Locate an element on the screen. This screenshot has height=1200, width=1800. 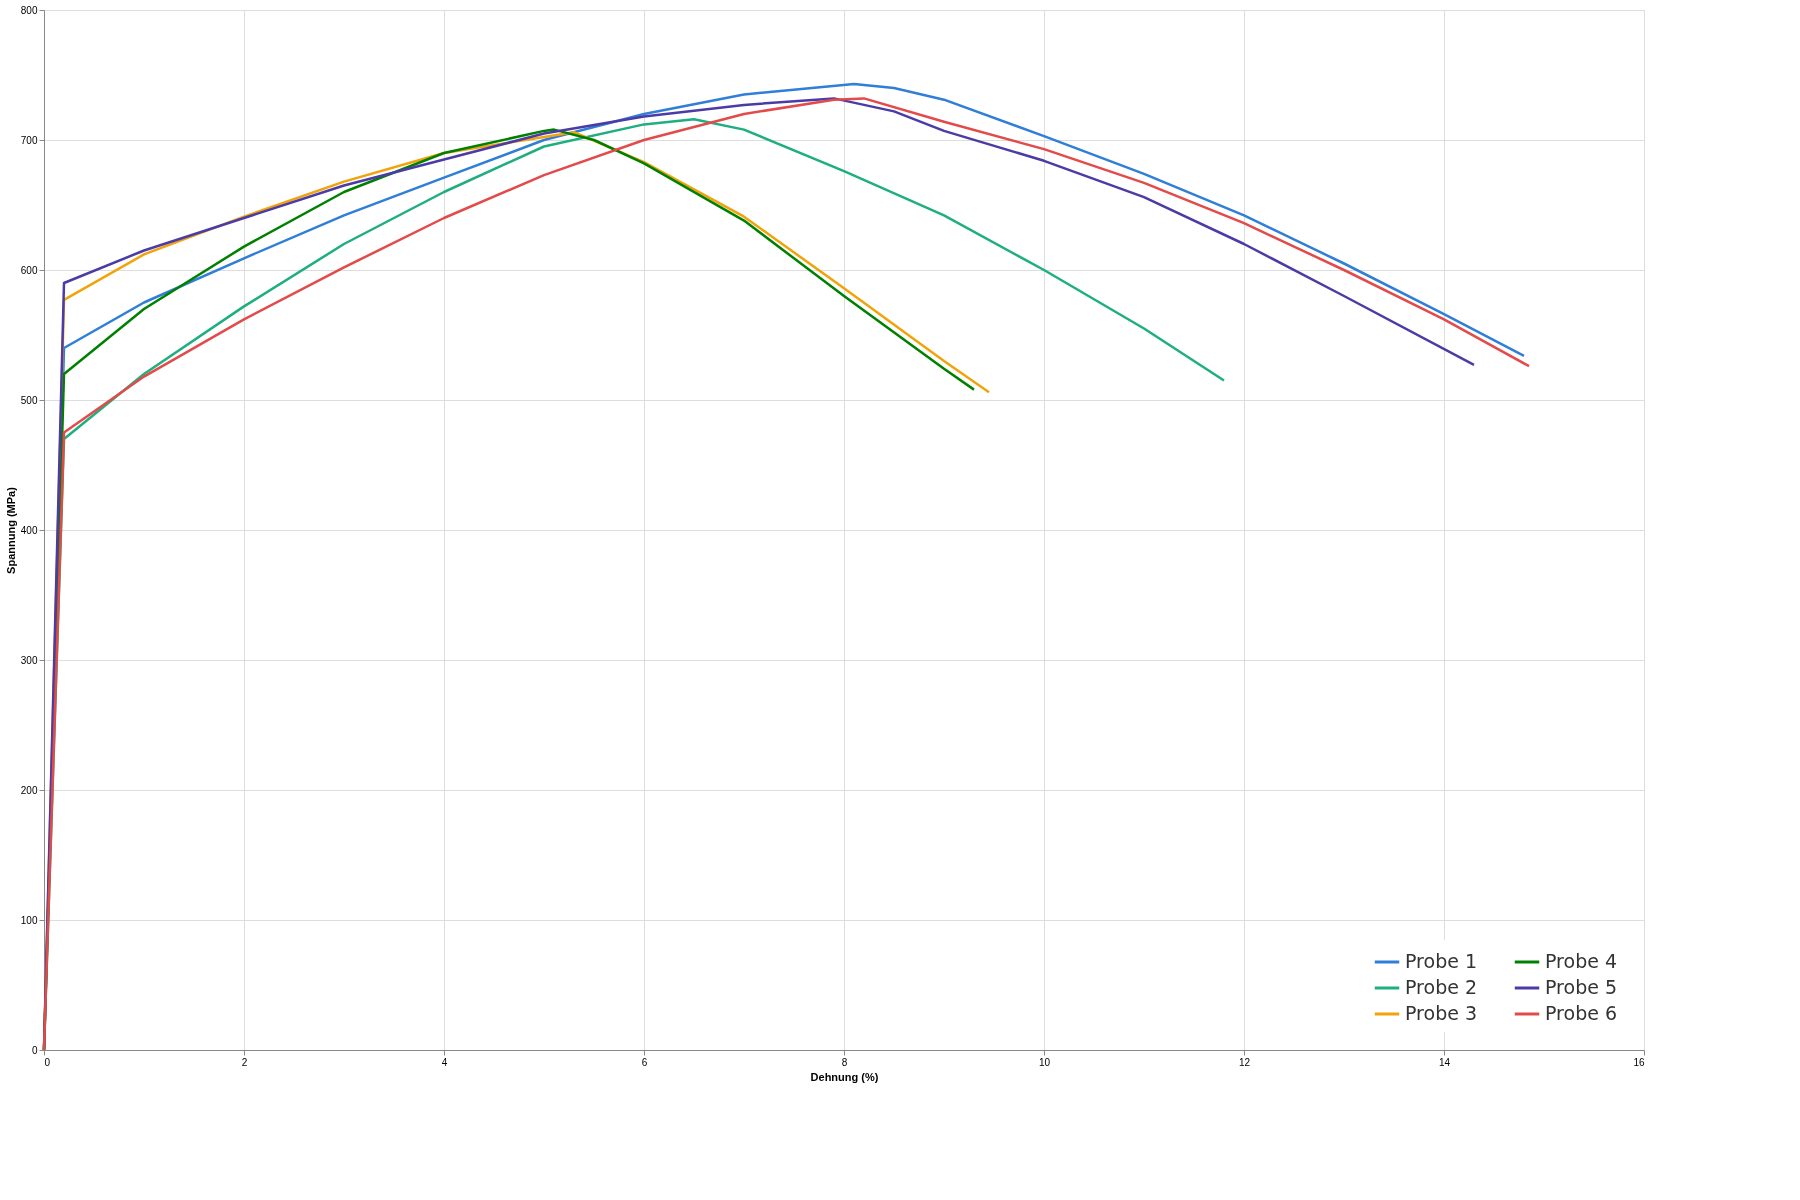
y-tick-label: 800 is located at coordinates (29, 10).